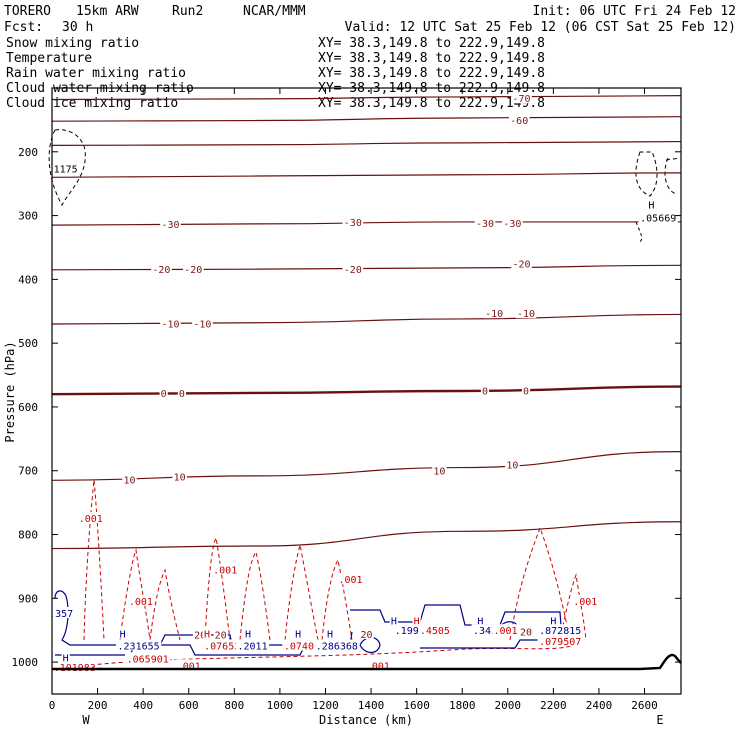 The height and width of the screenshot is (740, 740). Describe the element at coordinates (337, 647) in the screenshot. I see `contour-label: .286368` at that location.